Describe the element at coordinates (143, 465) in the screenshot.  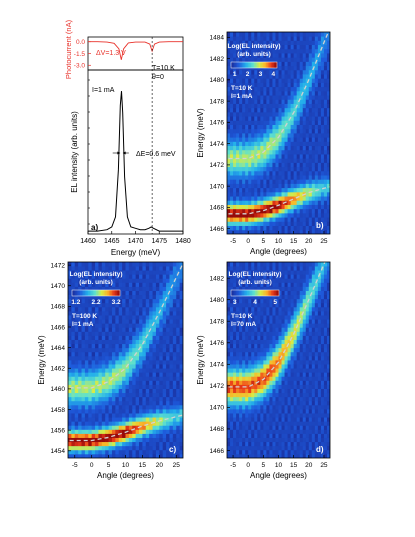
I see `x-tick-label: 15` at that location.